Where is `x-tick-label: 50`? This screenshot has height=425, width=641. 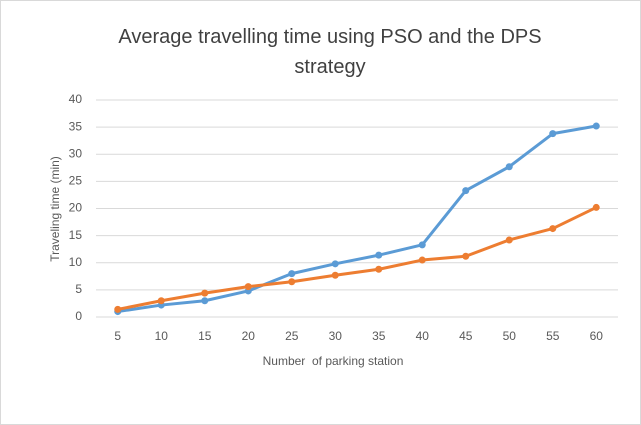
x-tick-label: 50 is located at coordinates (510, 336).